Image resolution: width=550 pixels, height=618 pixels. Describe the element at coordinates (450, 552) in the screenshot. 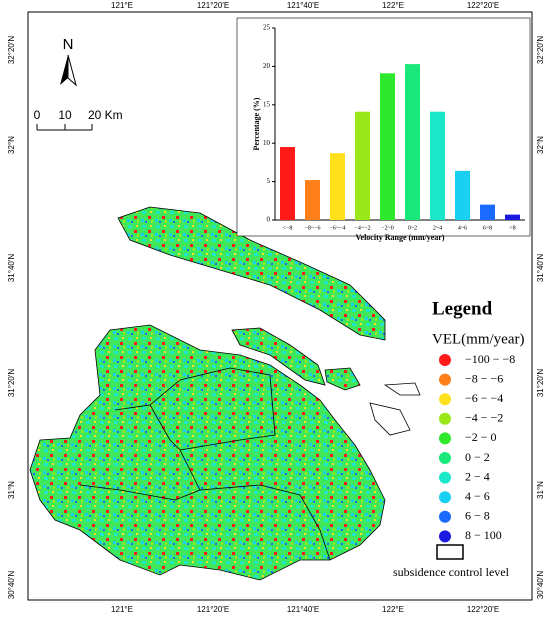

I see `legend-boundary-swatch` at that location.